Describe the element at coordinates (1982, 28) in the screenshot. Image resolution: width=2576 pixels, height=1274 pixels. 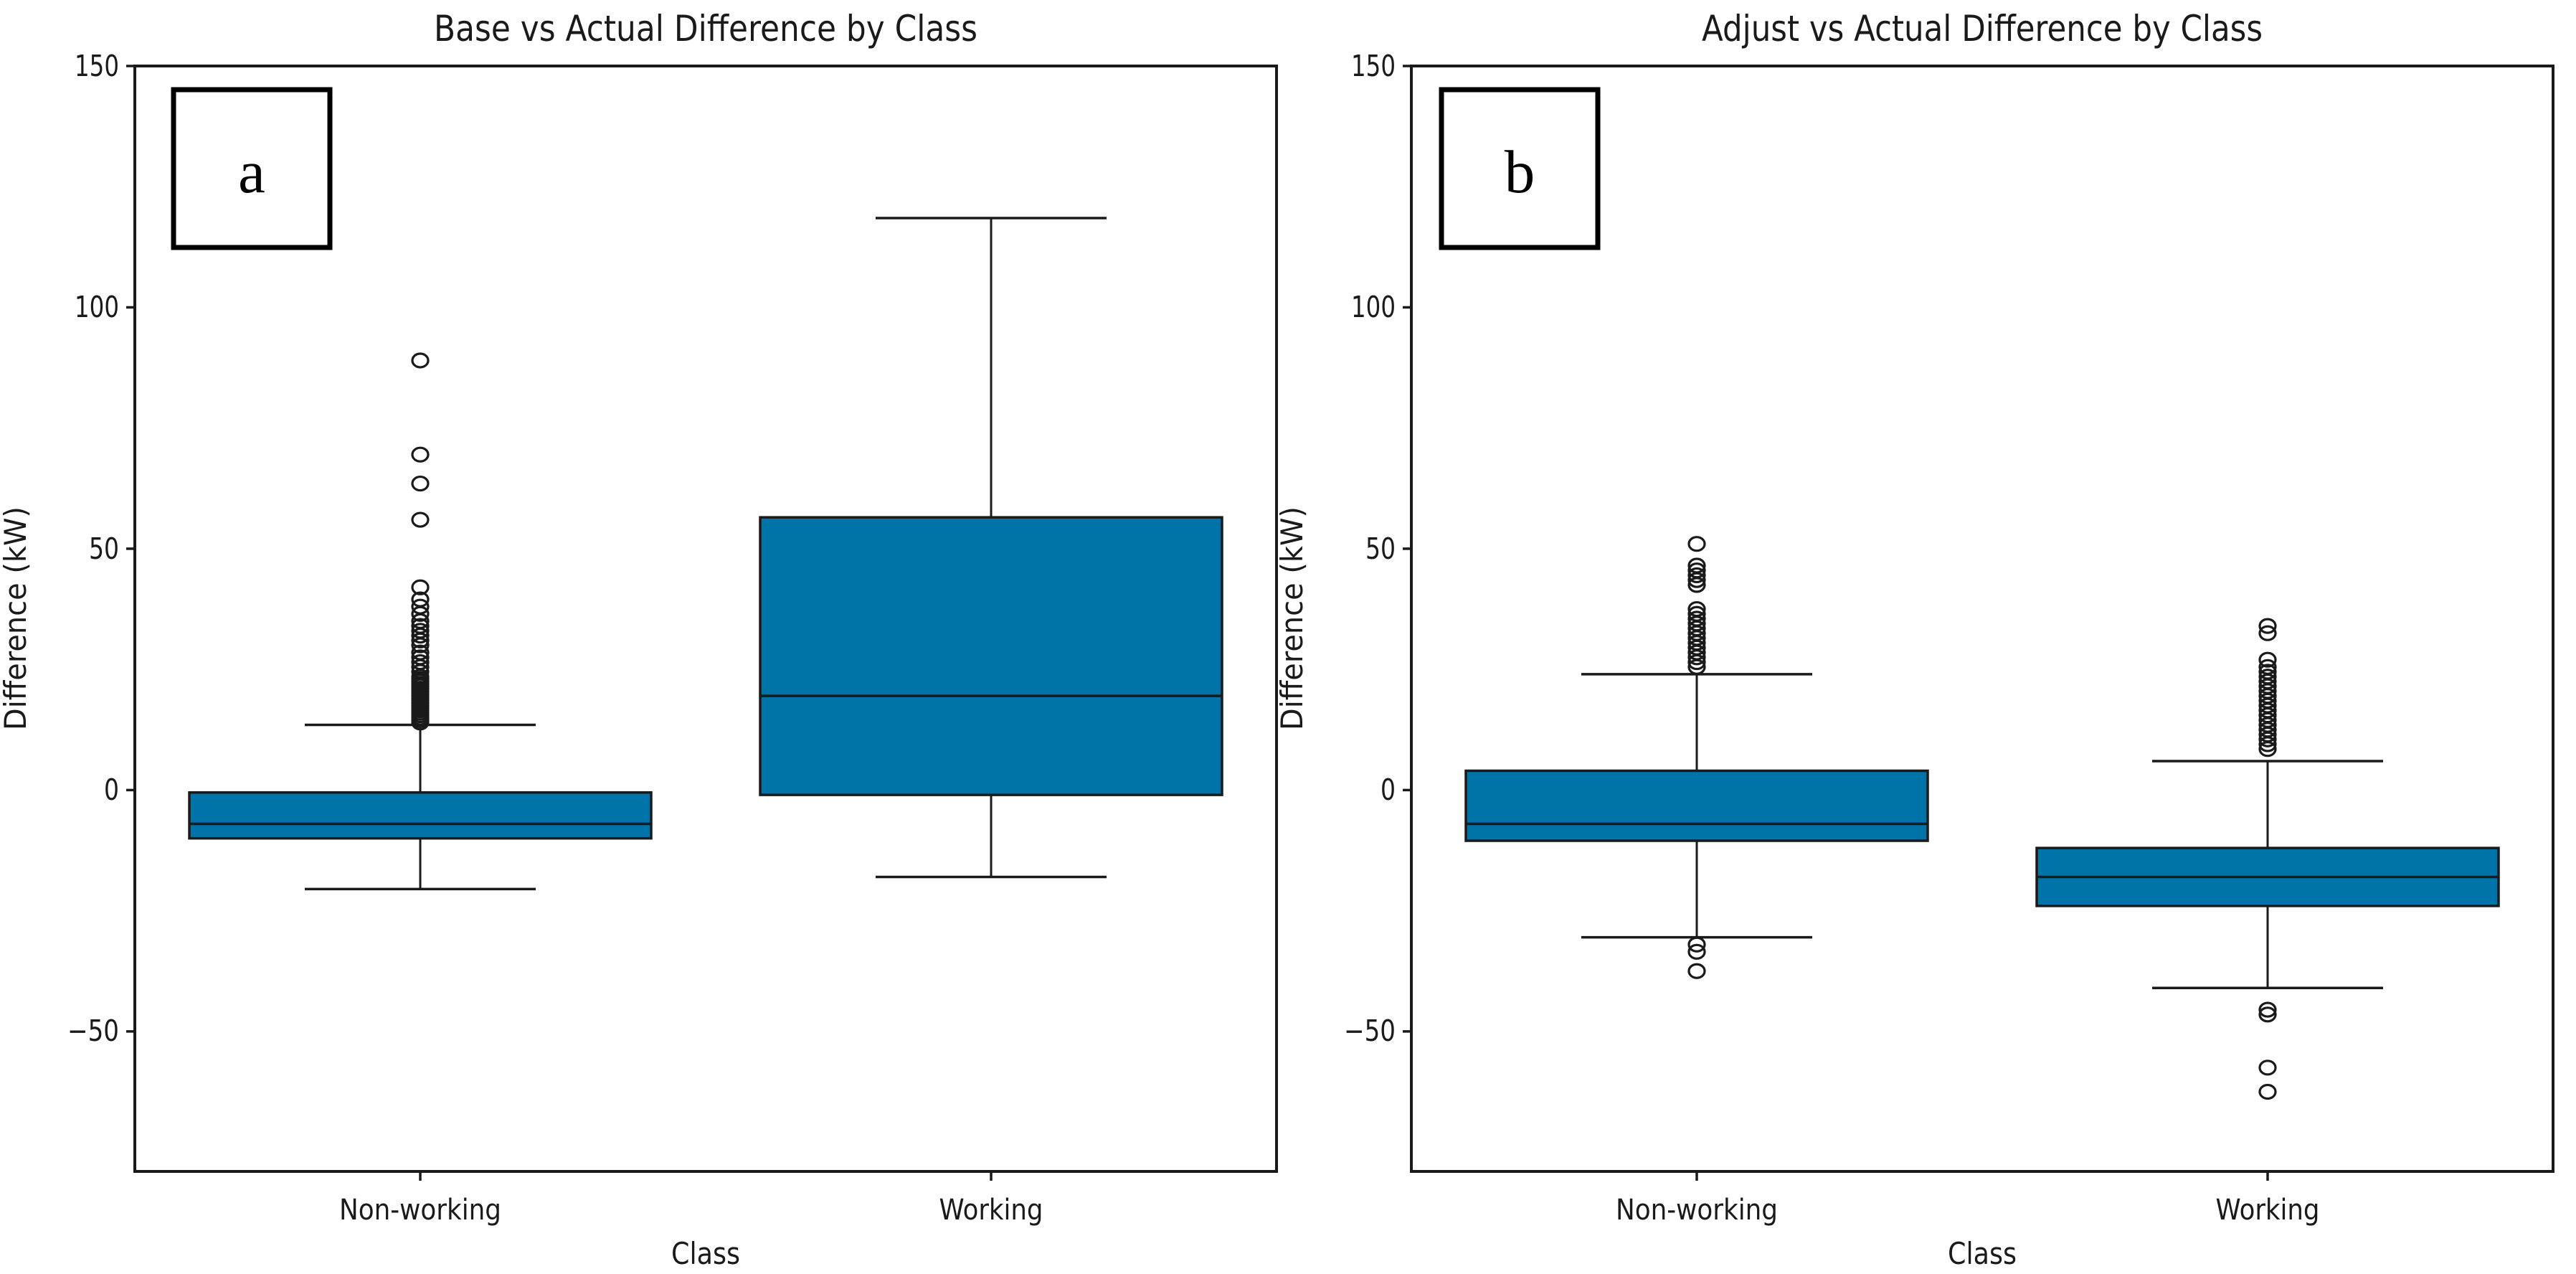
I see `chart-title: Adjust vs Actual Difference by Class` at that location.